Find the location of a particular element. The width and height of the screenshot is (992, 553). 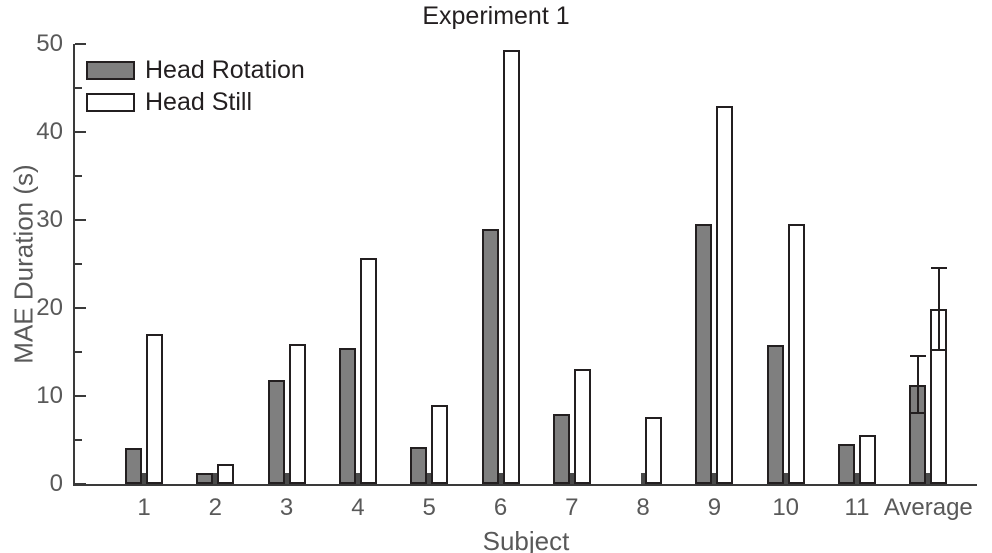

error-bar-head-still-Average is located at coordinates (938, 309).